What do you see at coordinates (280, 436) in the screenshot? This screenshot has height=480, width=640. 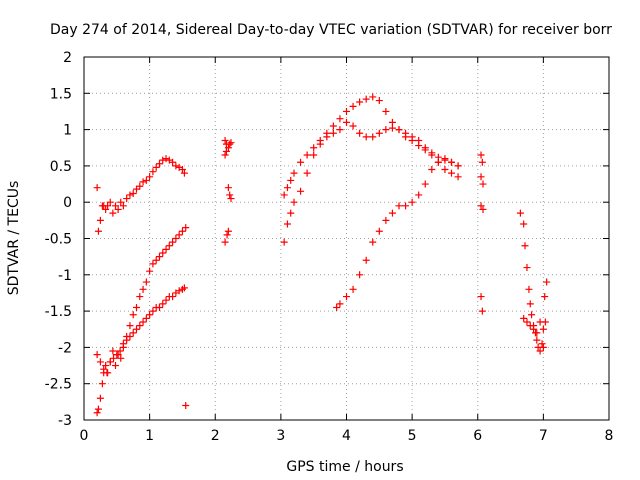 I see `x-tick-label: 3` at bounding box center [280, 436].